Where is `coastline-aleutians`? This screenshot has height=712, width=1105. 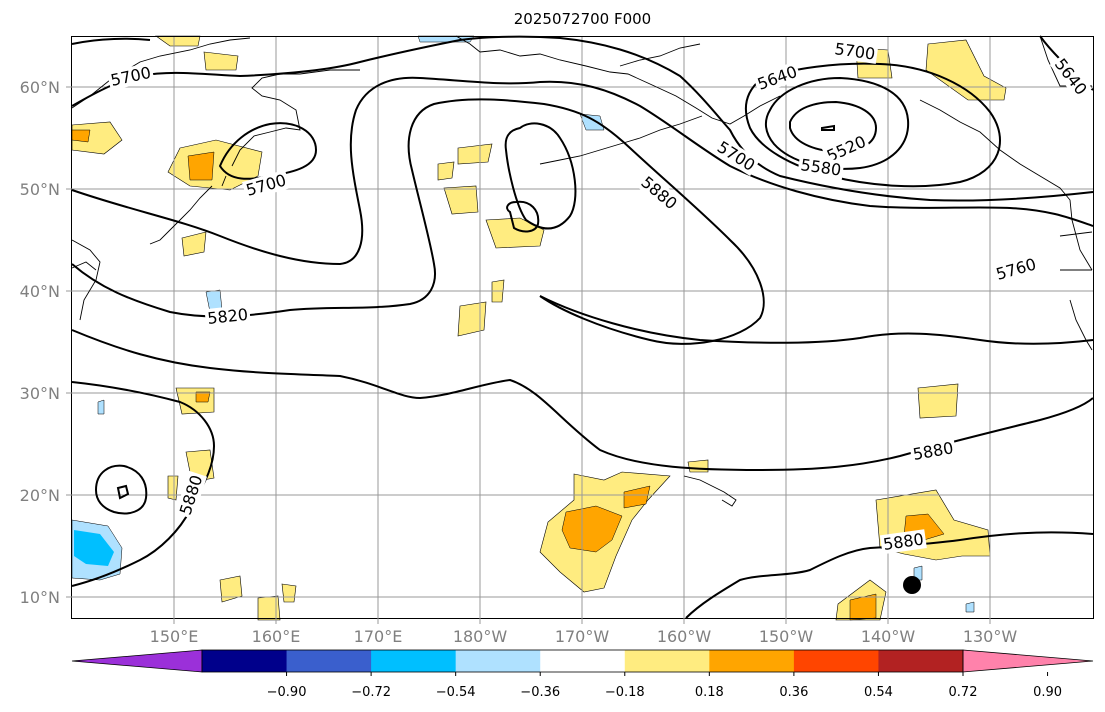 coastline-aleutians is located at coordinates (621, 140).